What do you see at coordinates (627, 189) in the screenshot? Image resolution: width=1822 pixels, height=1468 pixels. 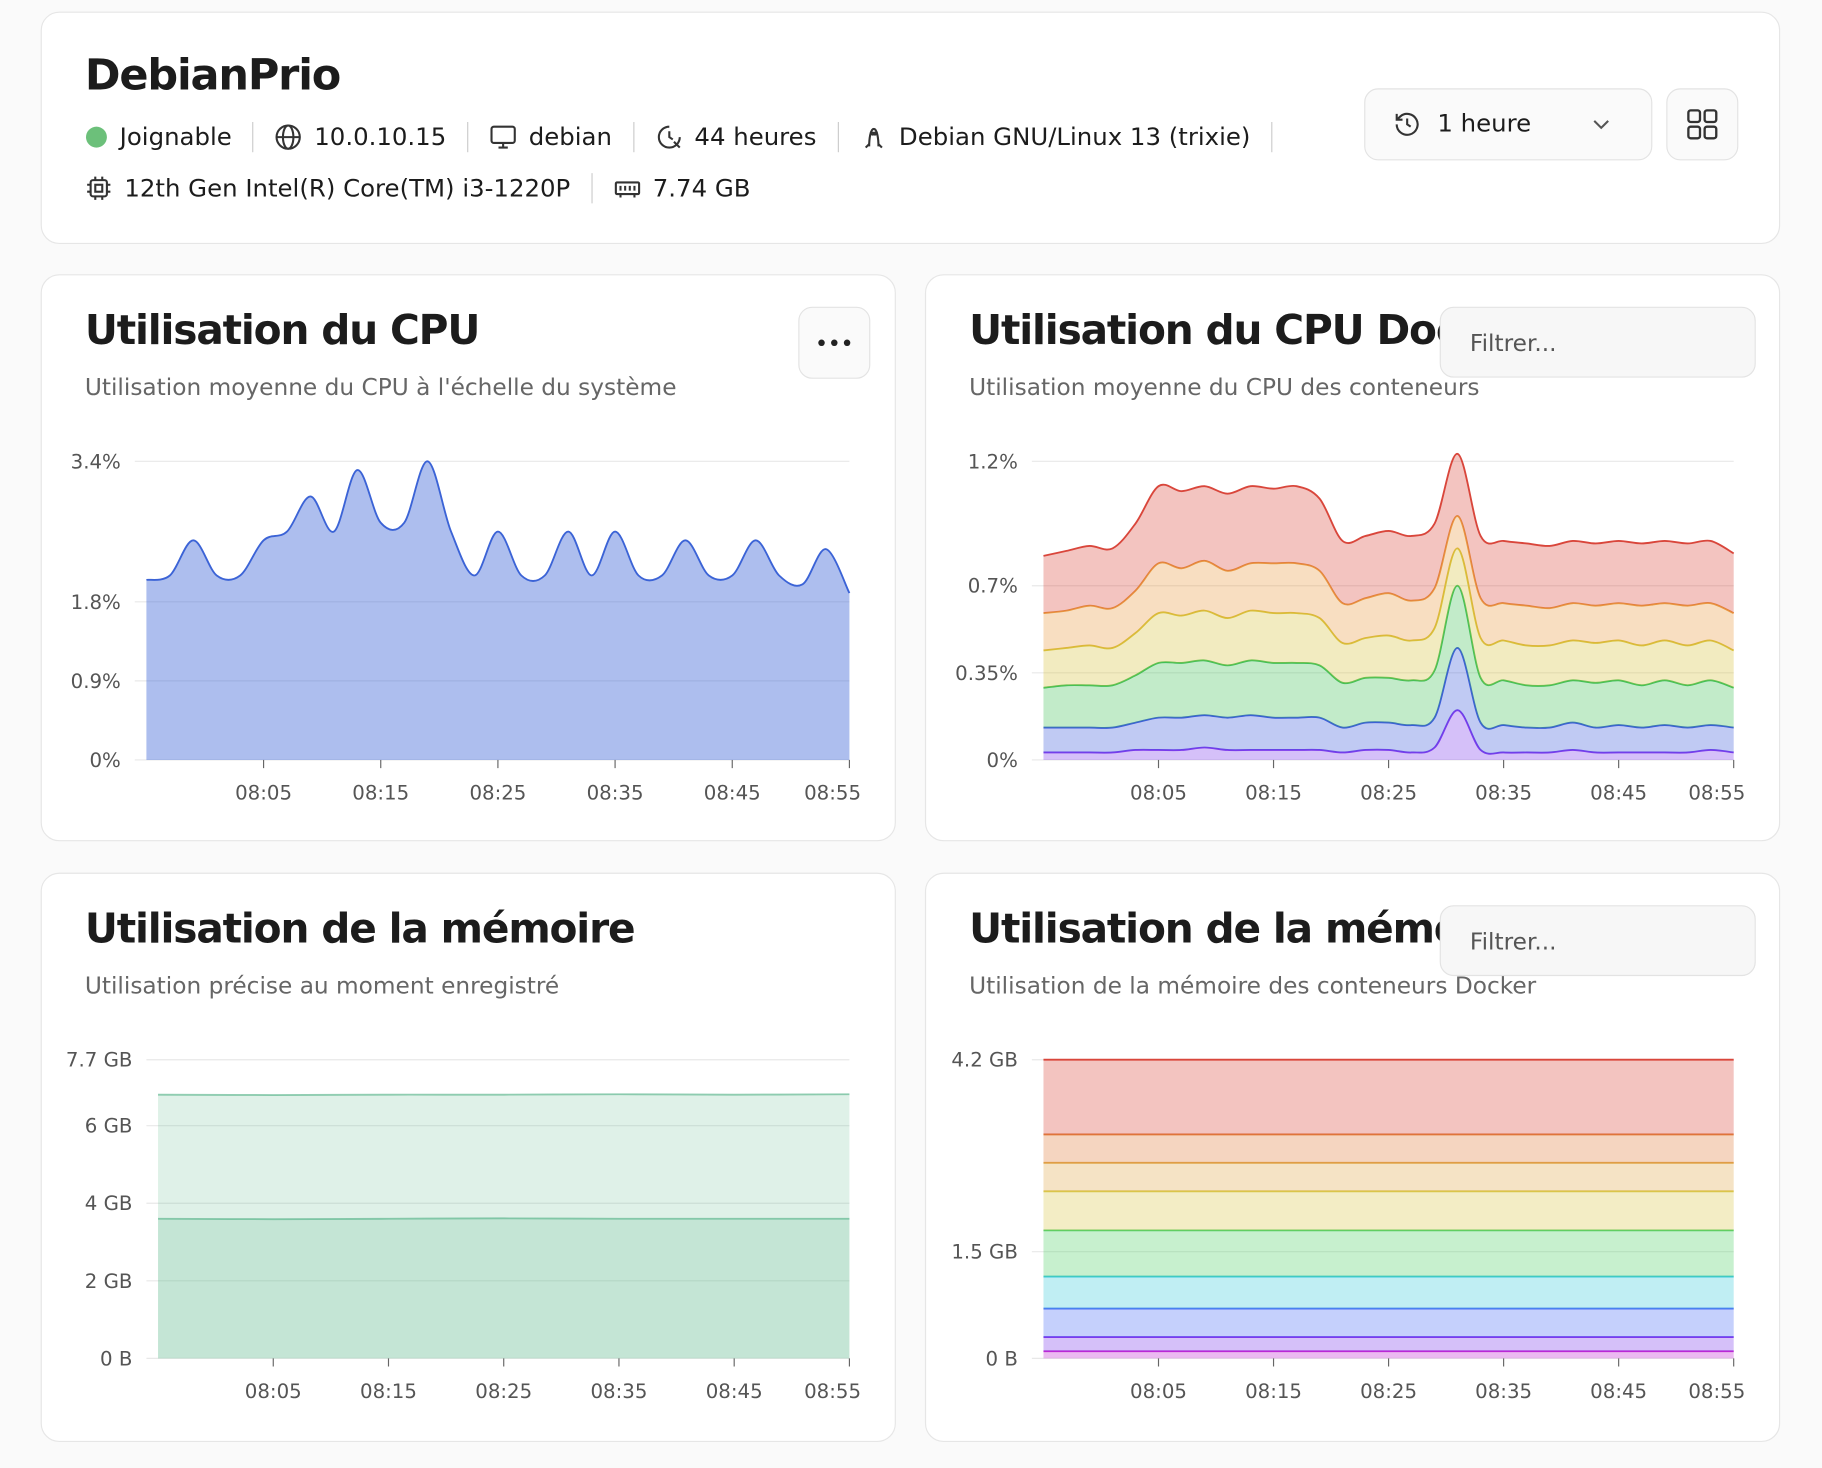 I see `memory-icon` at bounding box center [627, 189].